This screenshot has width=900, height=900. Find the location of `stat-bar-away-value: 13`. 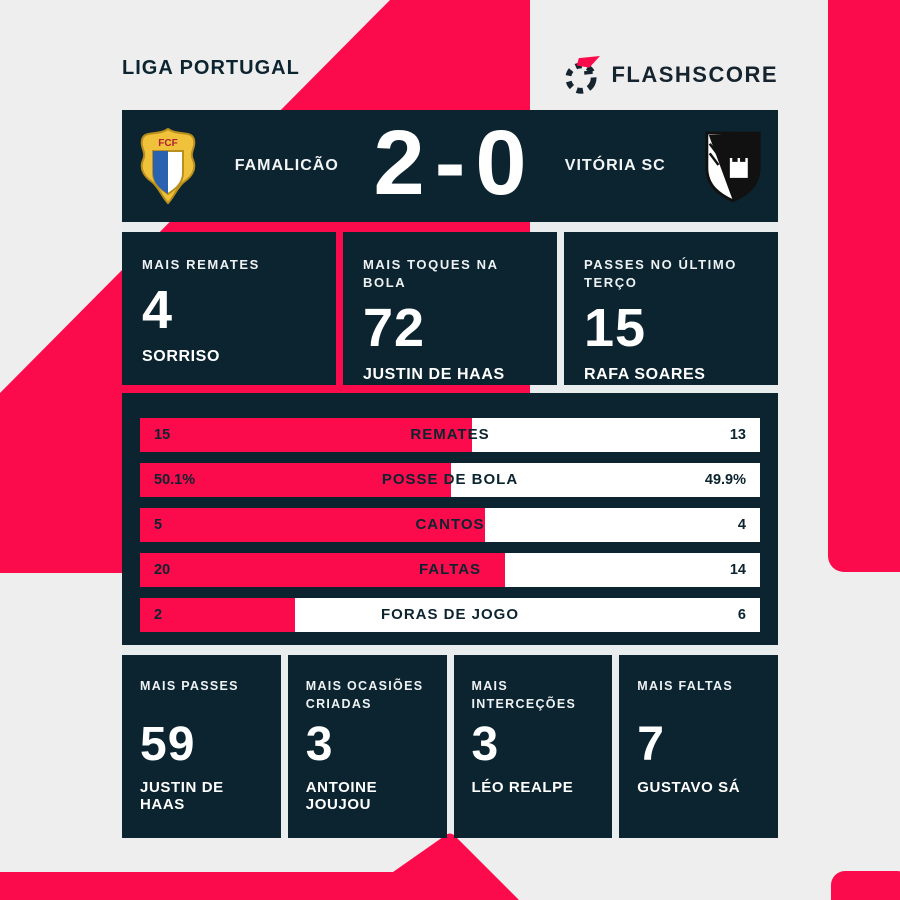

stat-bar-away-value: 13 is located at coordinates (737, 435).